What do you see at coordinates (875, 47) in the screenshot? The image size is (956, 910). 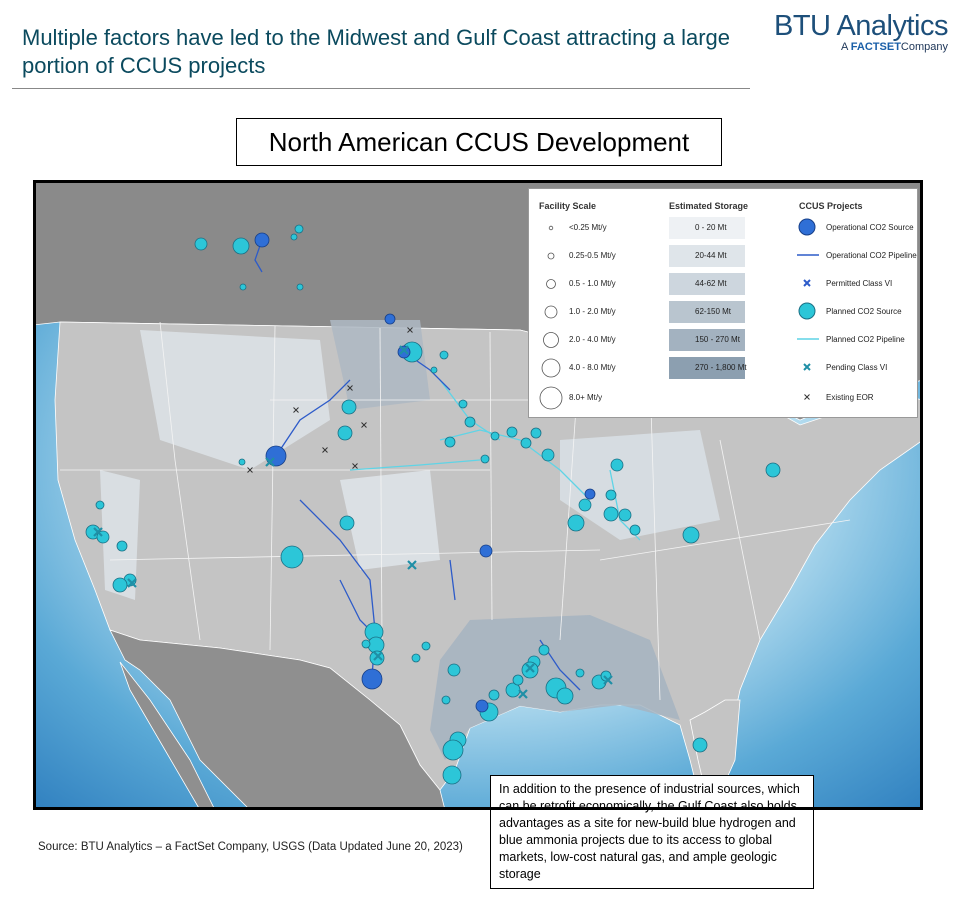 I see `logo-brand: FACTSET` at bounding box center [875, 47].